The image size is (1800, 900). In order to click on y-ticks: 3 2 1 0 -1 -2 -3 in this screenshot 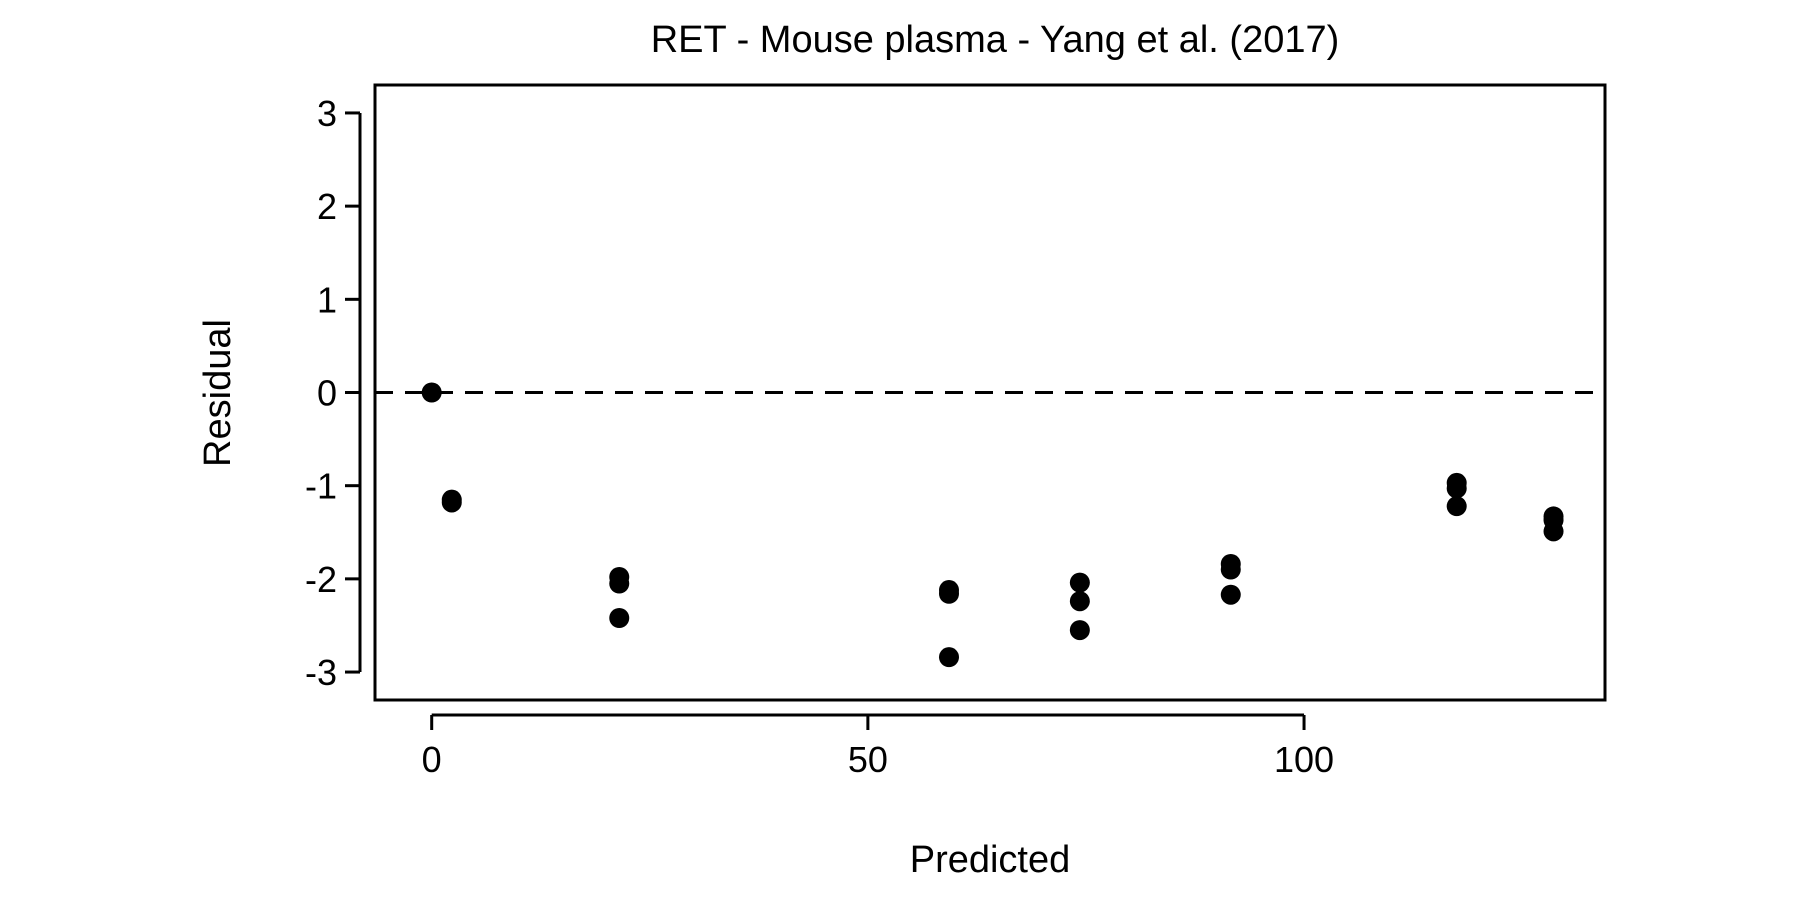, I will do `click(332, 393)`.